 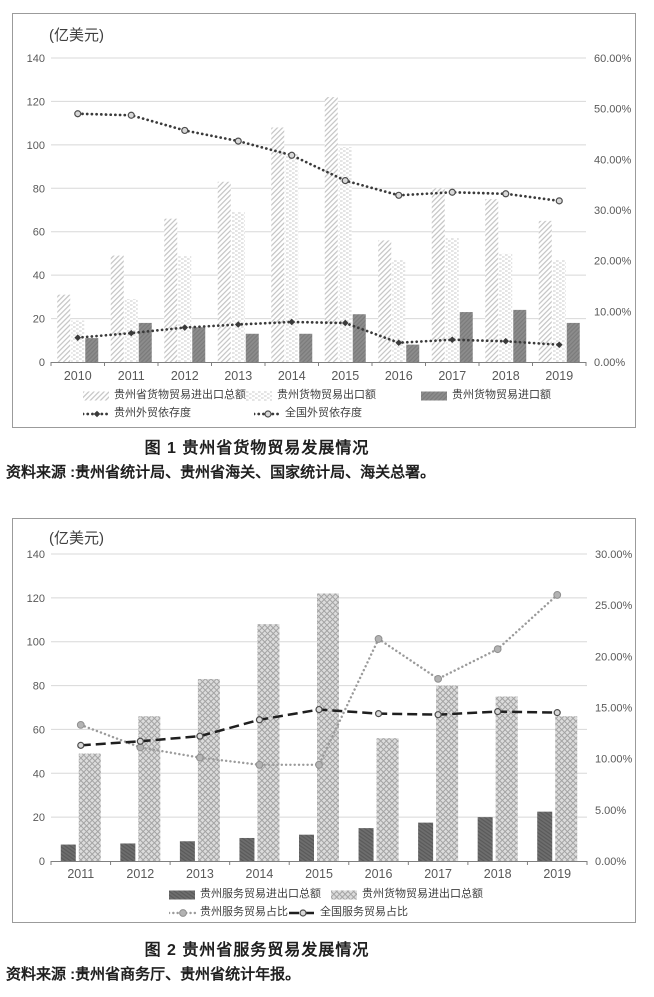 I want to click on legend-label: 全国外贸依存度, so click(x=323, y=413).